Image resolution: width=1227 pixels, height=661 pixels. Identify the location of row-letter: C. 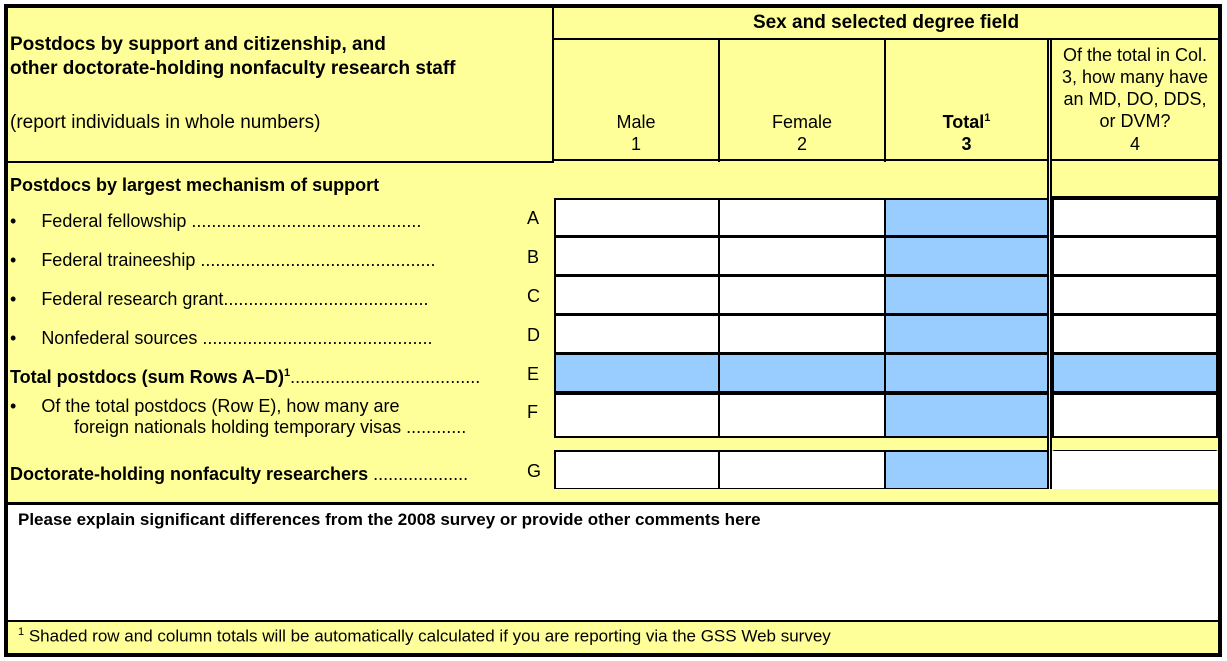
(533, 296).